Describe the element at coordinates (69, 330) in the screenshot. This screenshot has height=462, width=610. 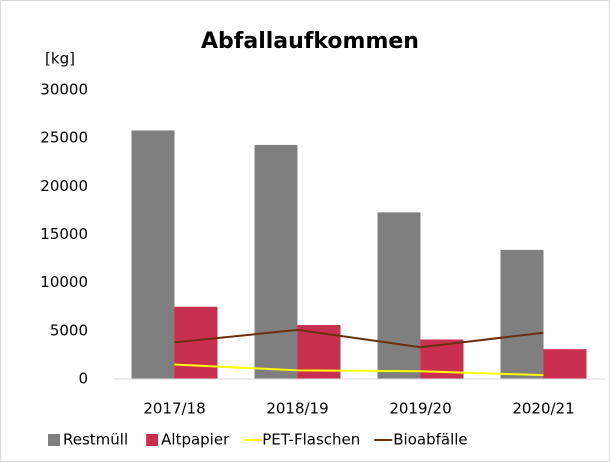
I see `y-tick-label: 5000` at that location.